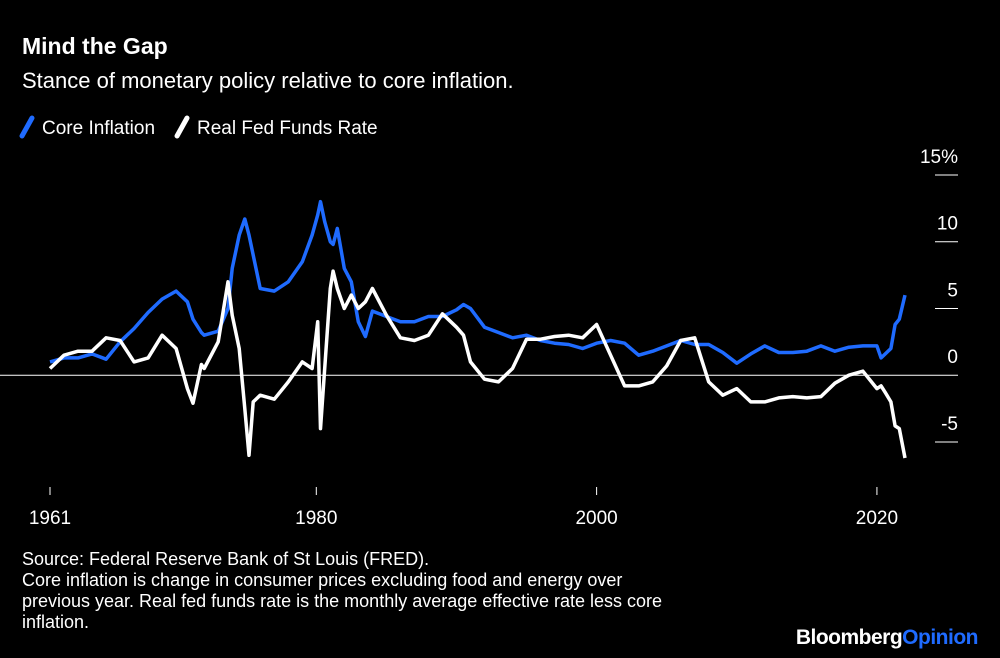 This screenshot has height=658, width=1000. Describe the element at coordinates (55, 622) in the screenshot. I see `note-line: inflation.` at that location.